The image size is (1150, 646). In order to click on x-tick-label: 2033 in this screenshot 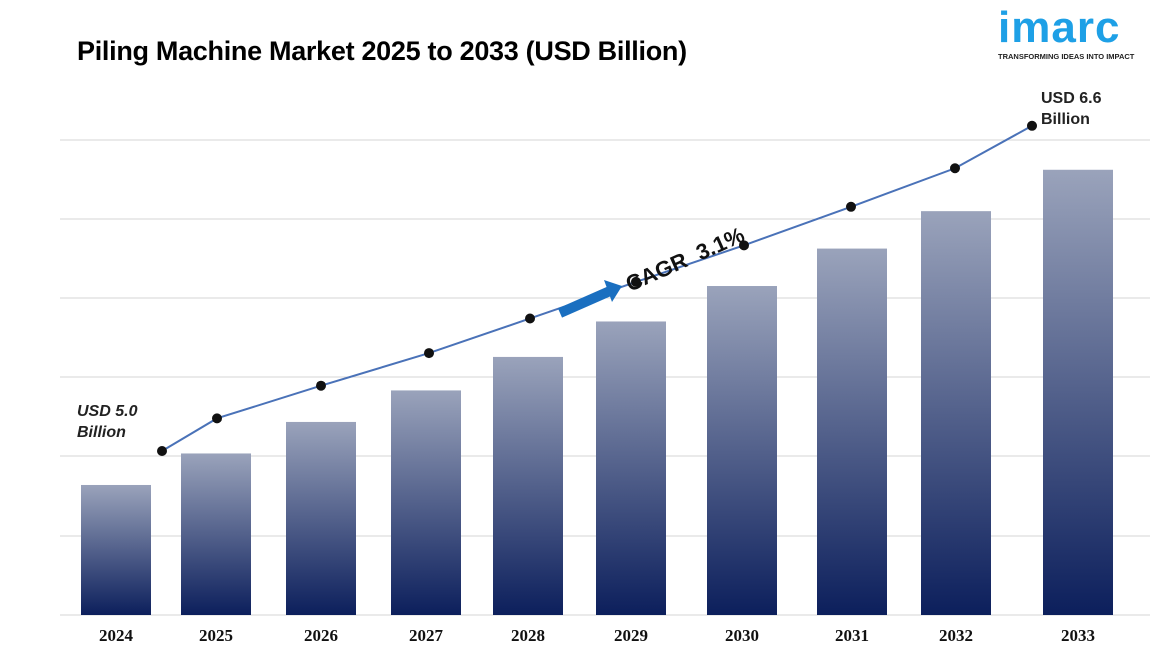, I will do `click(1078, 635)`.